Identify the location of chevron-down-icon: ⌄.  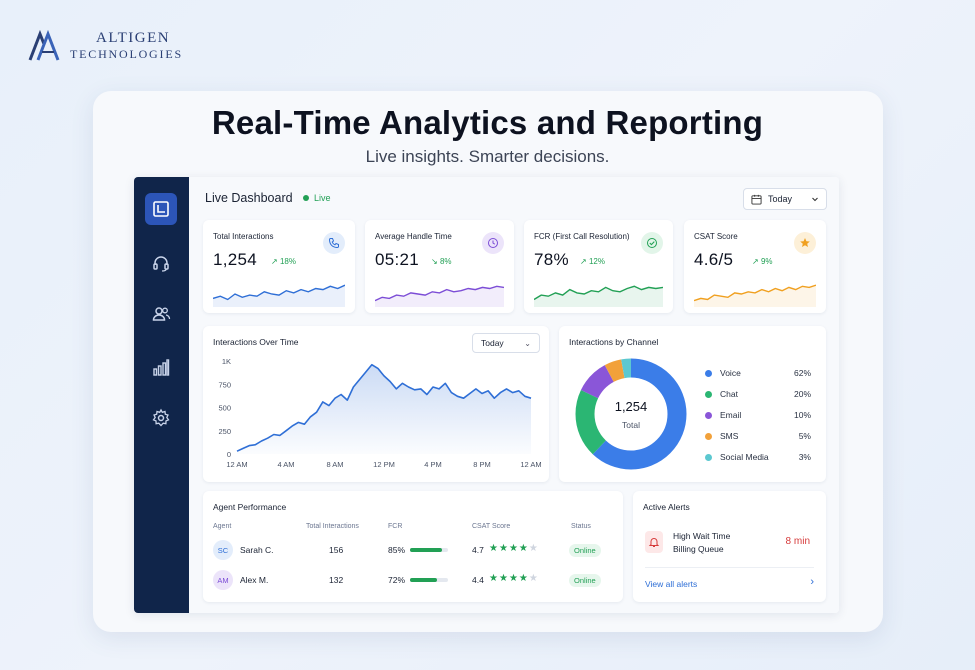
(527, 343).